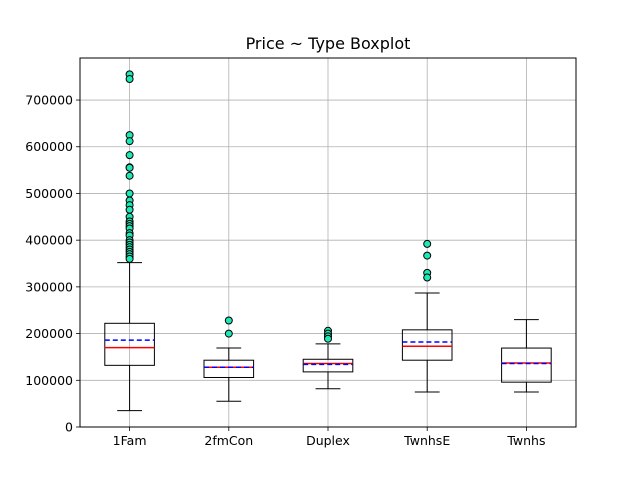  What do you see at coordinates (49, 380) in the screenshot?
I see `y-tick-label: 100000` at bounding box center [49, 380].